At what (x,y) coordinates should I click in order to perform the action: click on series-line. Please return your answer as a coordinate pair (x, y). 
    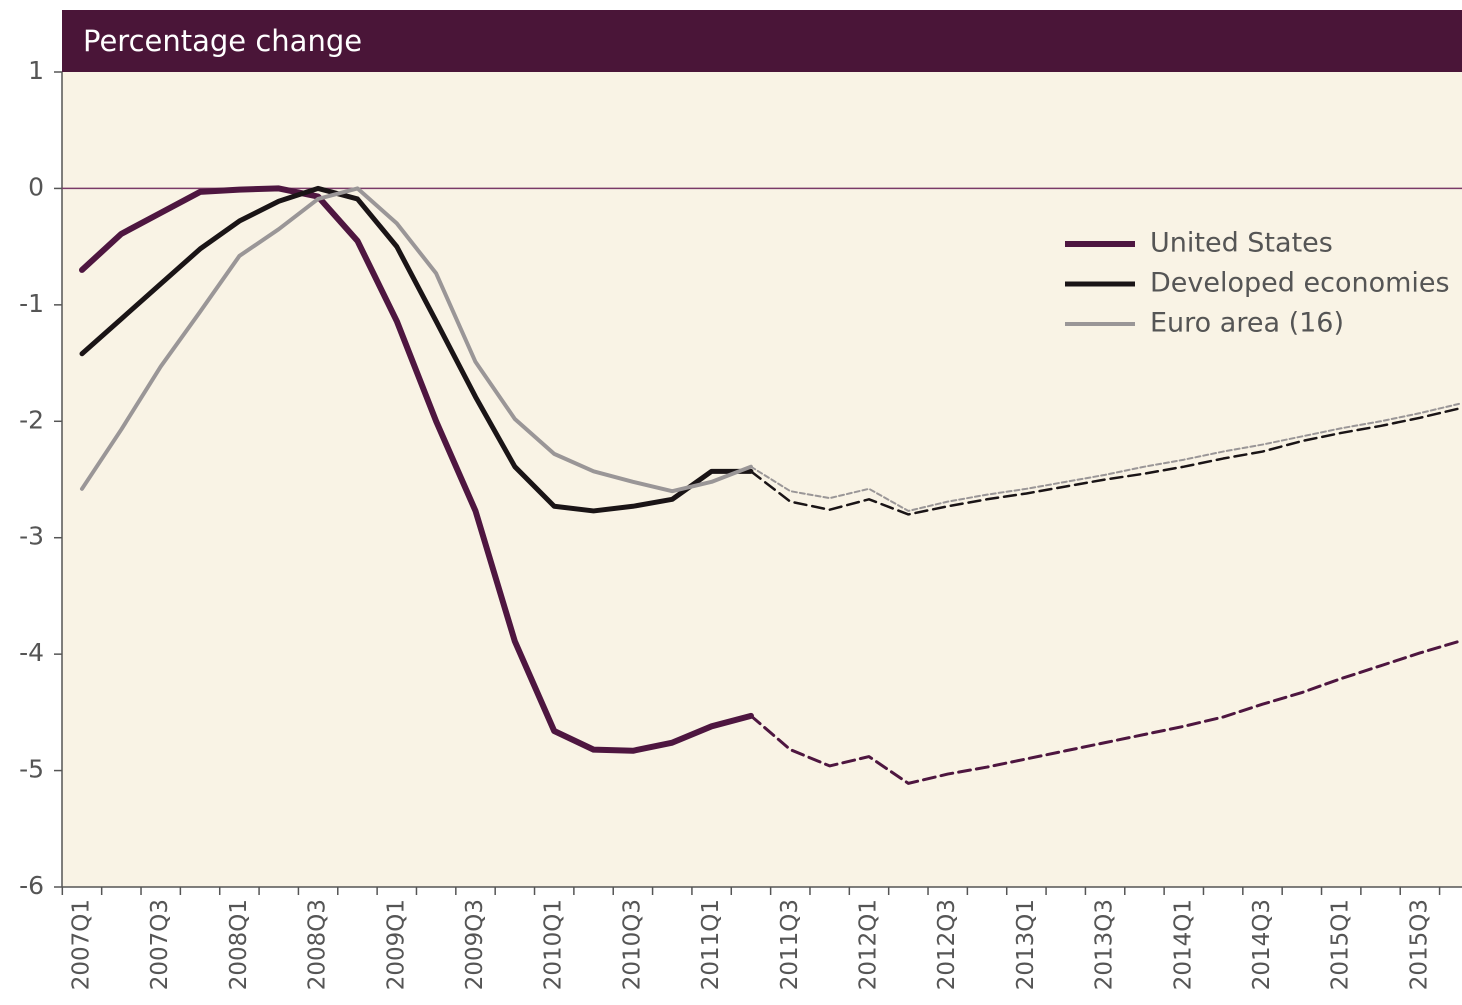
    Looking at the image, I should click on (416, 340).